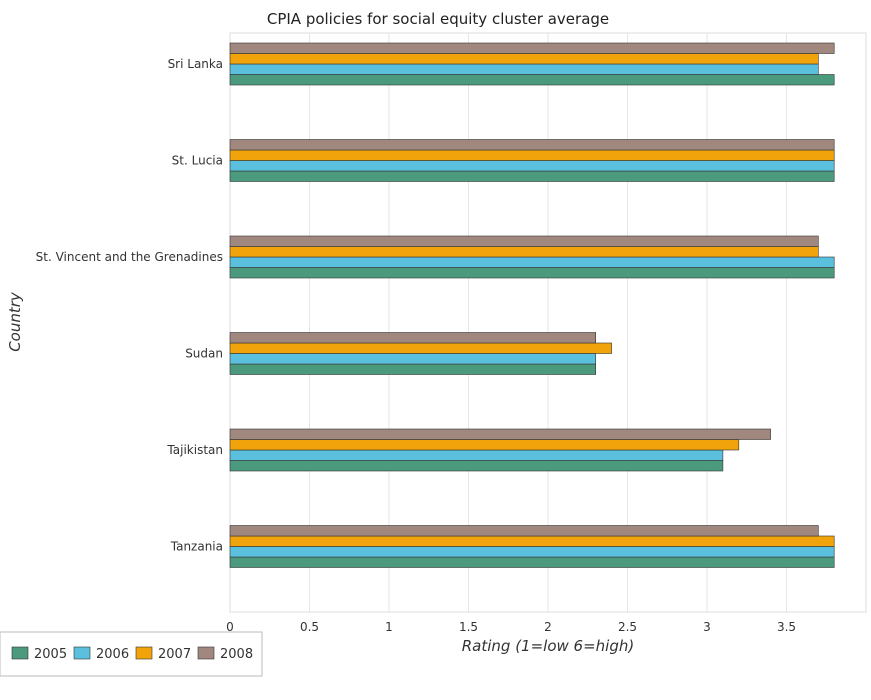  What do you see at coordinates (413, 369) in the screenshot?
I see `bar-2005-sudan` at bounding box center [413, 369].